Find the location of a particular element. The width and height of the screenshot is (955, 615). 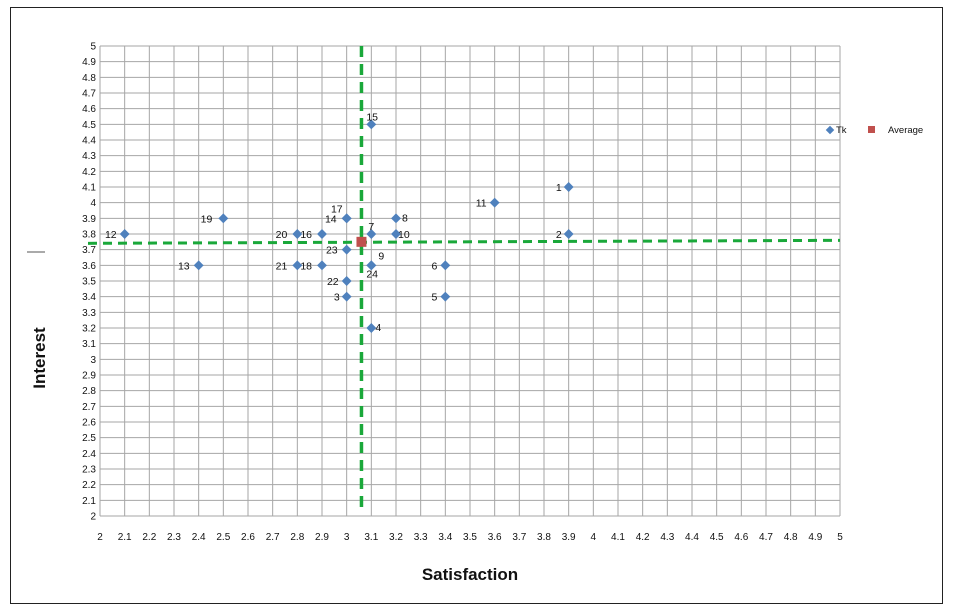

data-label-23: 23 is located at coordinates (332, 251).